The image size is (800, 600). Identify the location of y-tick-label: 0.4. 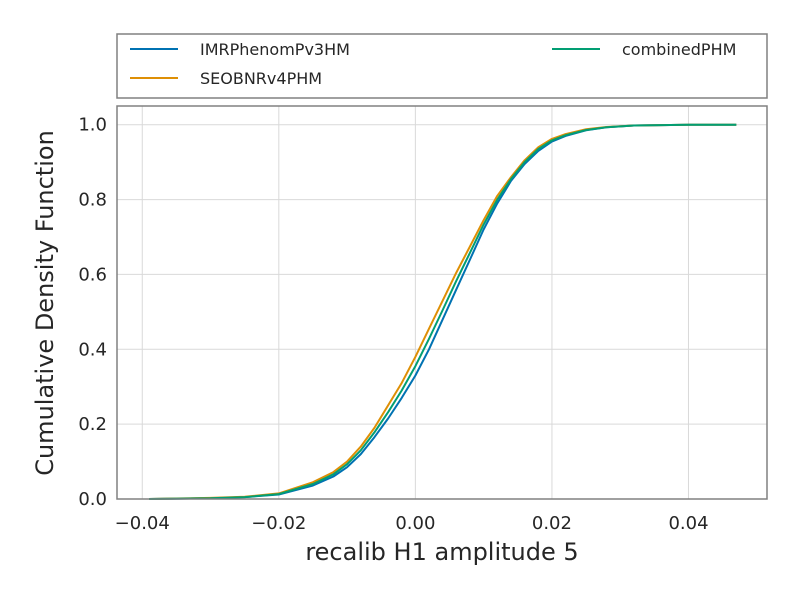
(92, 349).